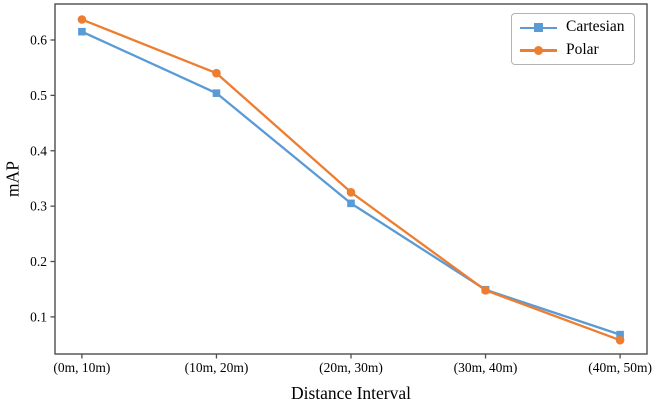 The height and width of the screenshot is (407, 664). What do you see at coordinates (38, 261) in the screenshot?
I see `y-tick-label: 0.2` at bounding box center [38, 261].